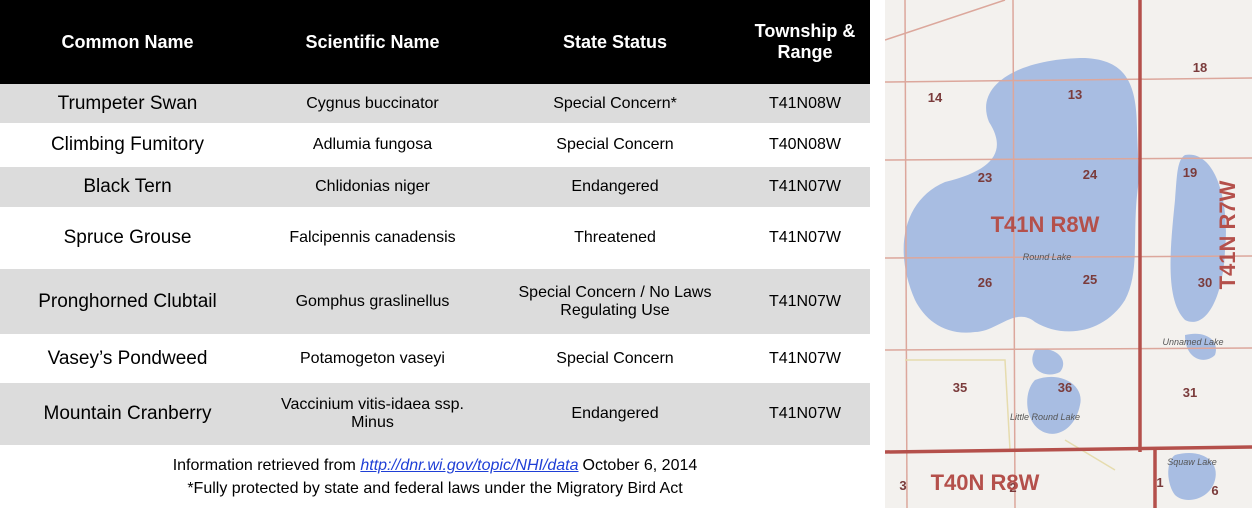 The width and height of the screenshot is (1252, 508). I want to click on section-number: 30, so click(1205, 282).